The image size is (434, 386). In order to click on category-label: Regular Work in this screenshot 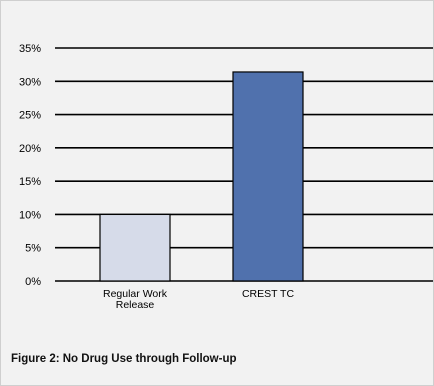, I will do `click(135, 294)`.